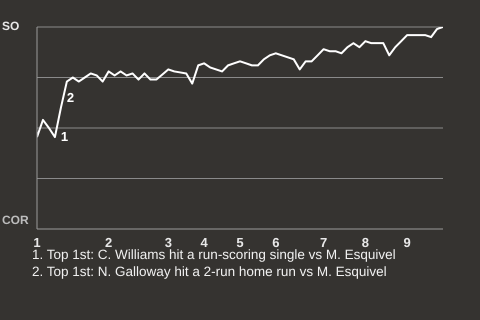 The height and width of the screenshot is (320, 480). I want to click on x-tick-label: 9, so click(407, 242).